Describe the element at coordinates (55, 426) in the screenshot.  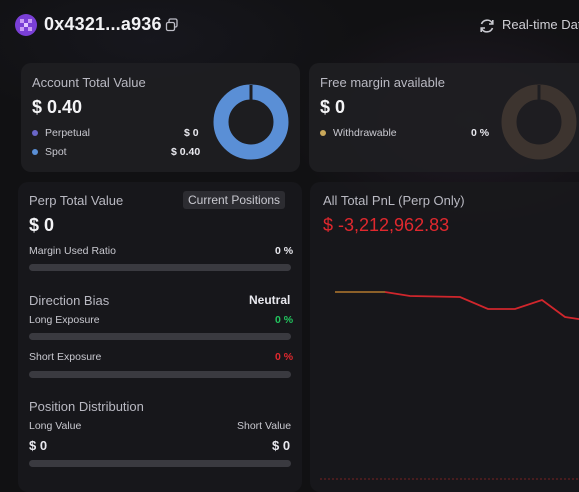
I see `long-value-label: Long Value` at that location.